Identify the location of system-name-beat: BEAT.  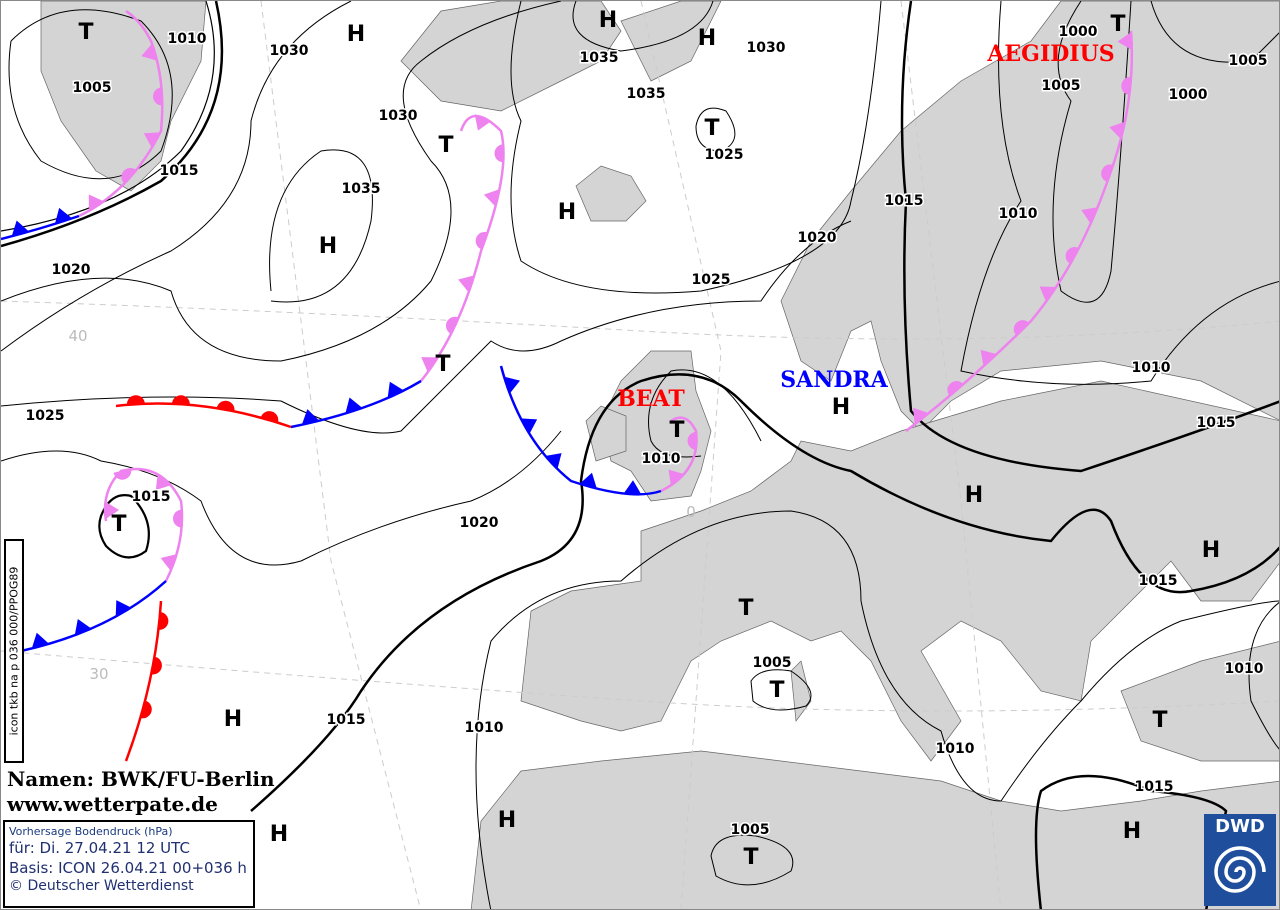
(651, 399).